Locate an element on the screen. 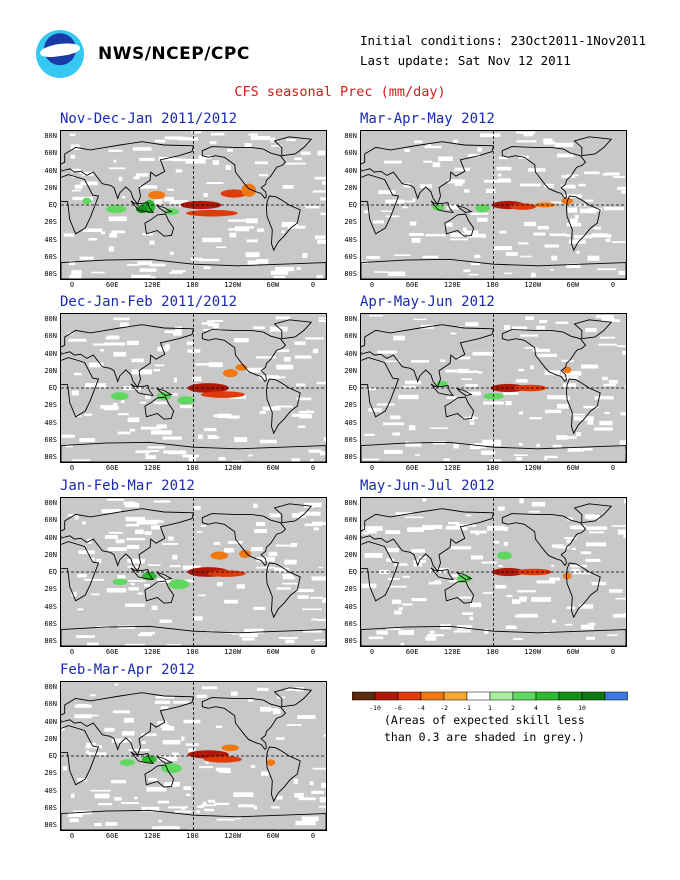  latitude-label: 80N is located at coordinates (350, 503).